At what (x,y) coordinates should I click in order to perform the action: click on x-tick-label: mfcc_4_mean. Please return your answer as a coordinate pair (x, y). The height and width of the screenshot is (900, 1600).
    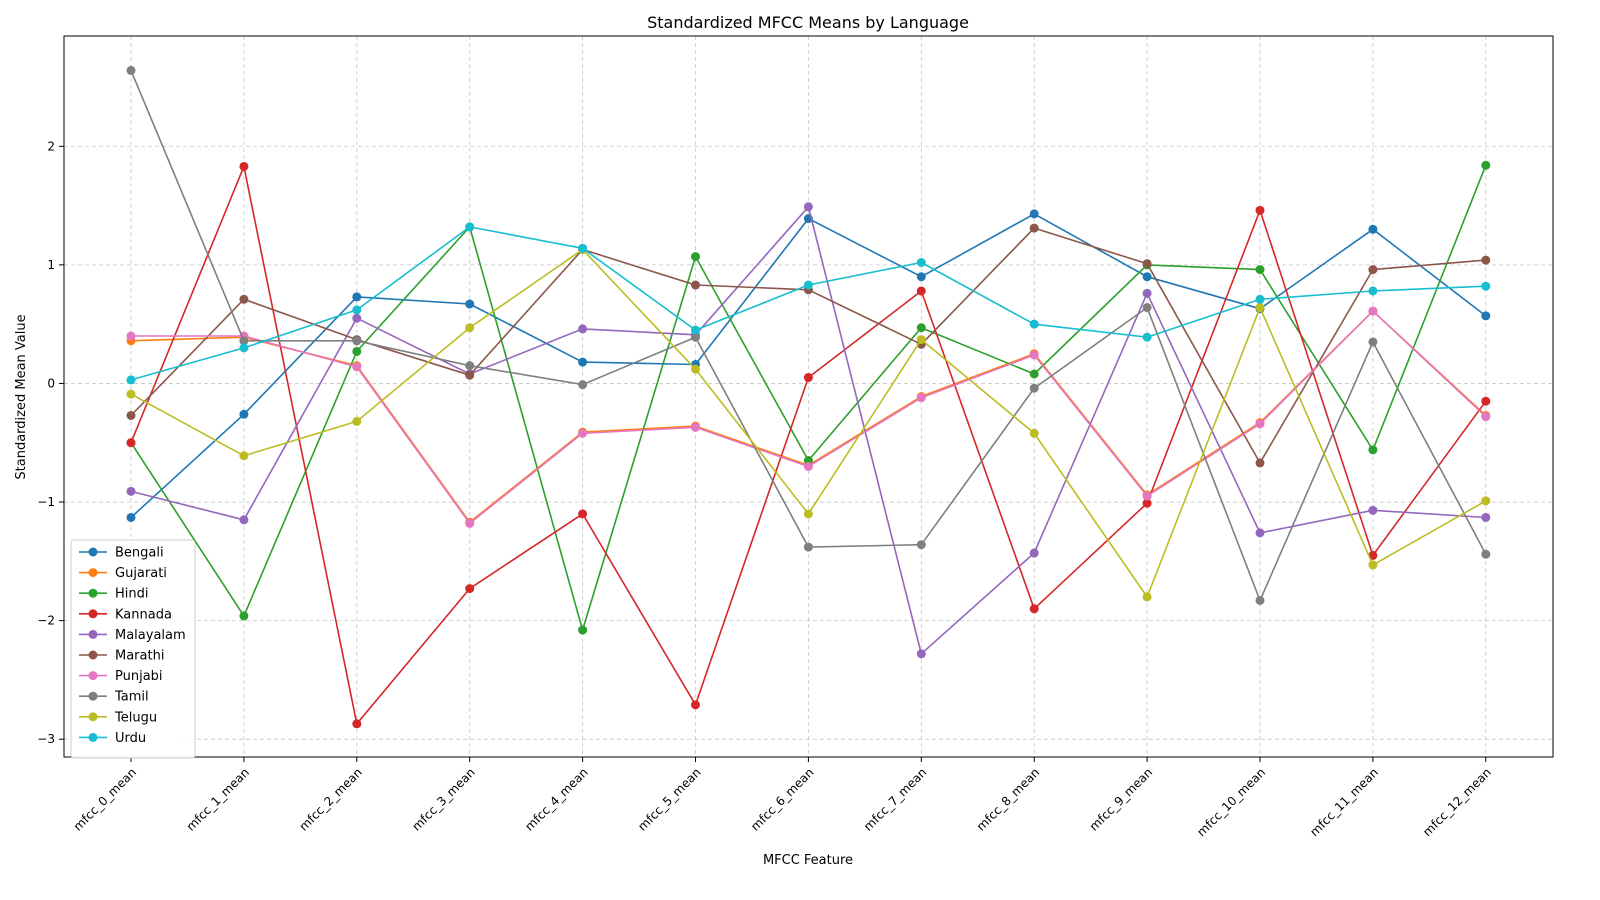
    Looking at the image, I should click on (556, 799).